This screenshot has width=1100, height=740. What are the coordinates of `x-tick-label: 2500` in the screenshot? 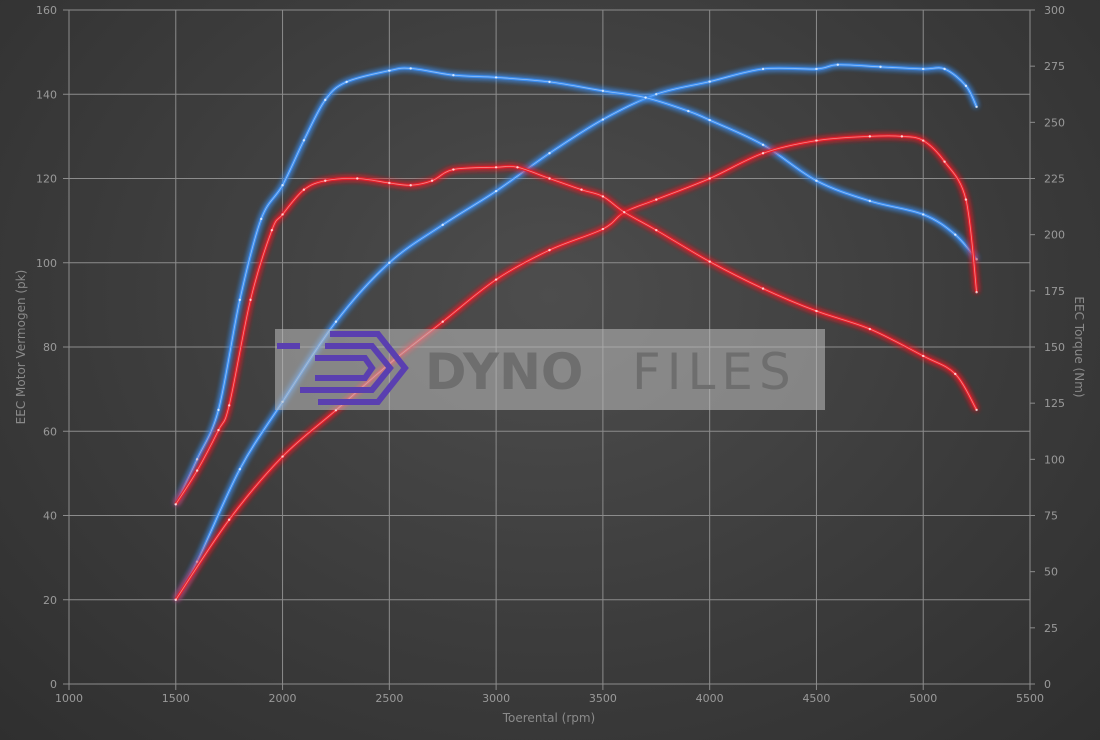 It's located at (389, 698).